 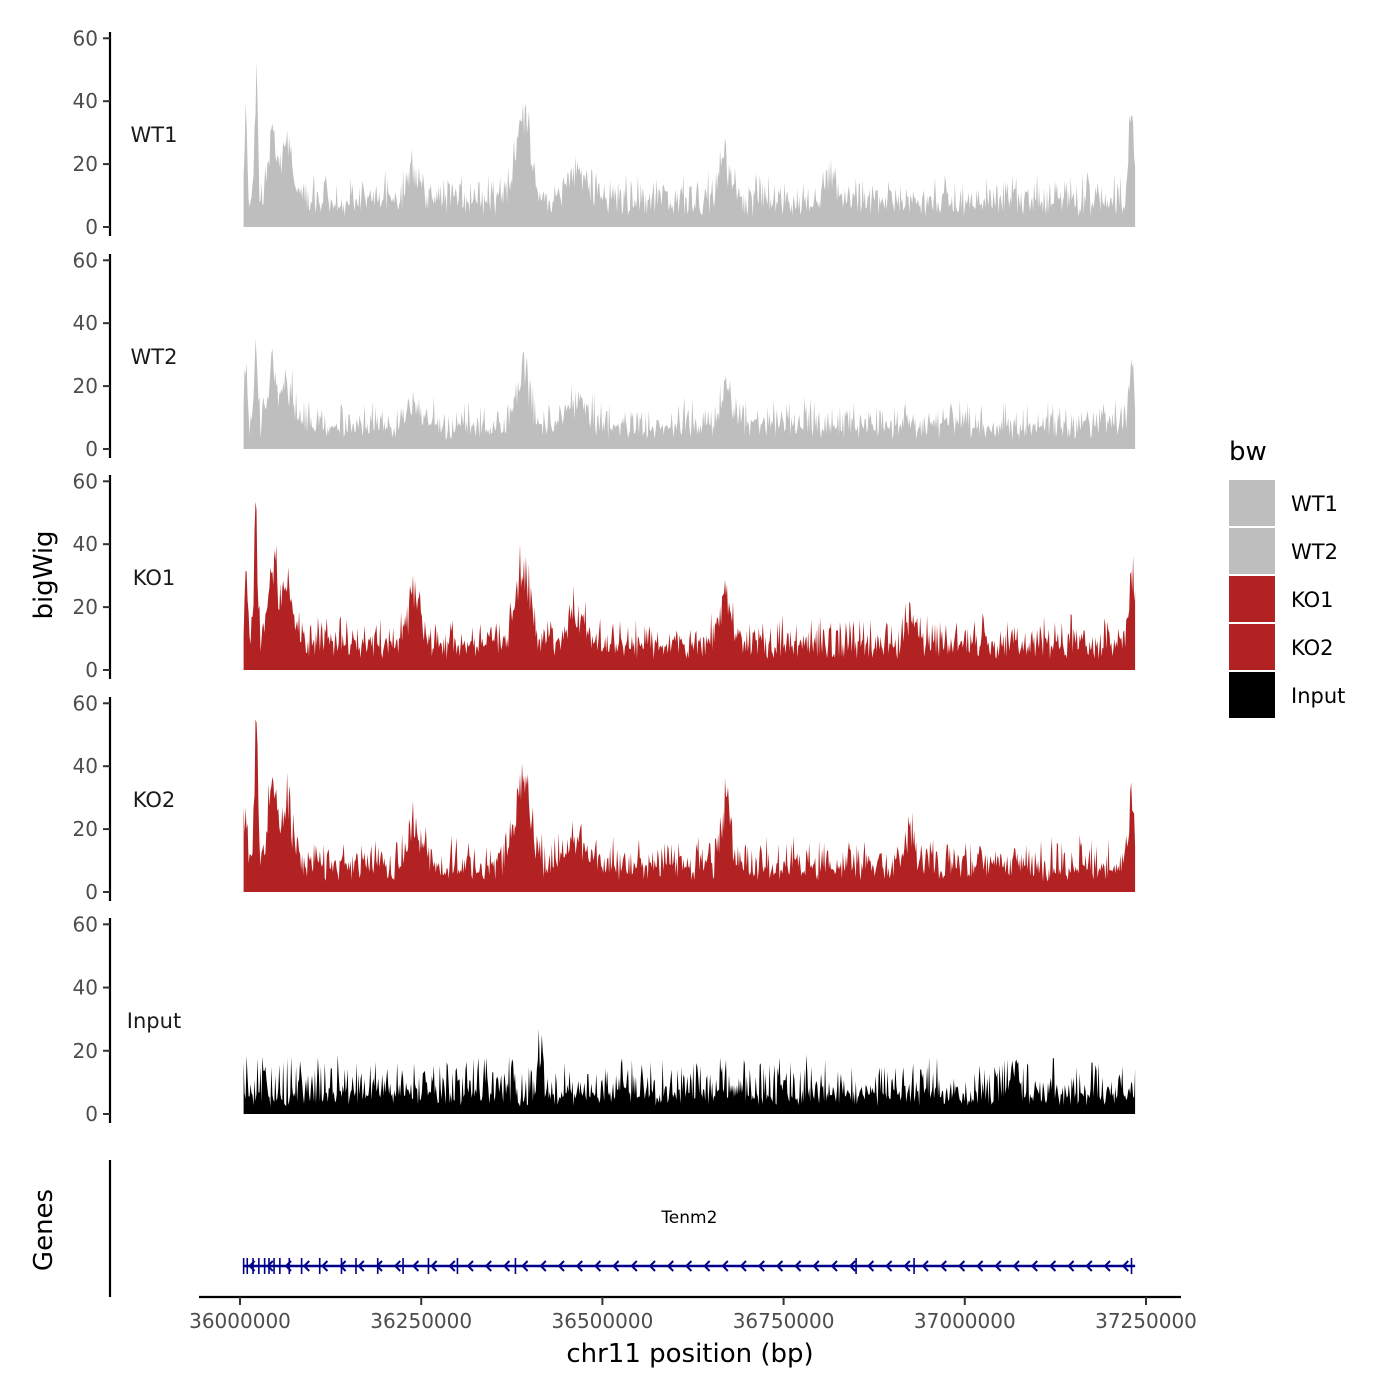 What do you see at coordinates (1318, 696) in the screenshot?
I see `legend-label-input: Input` at bounding box center [1318, 696].